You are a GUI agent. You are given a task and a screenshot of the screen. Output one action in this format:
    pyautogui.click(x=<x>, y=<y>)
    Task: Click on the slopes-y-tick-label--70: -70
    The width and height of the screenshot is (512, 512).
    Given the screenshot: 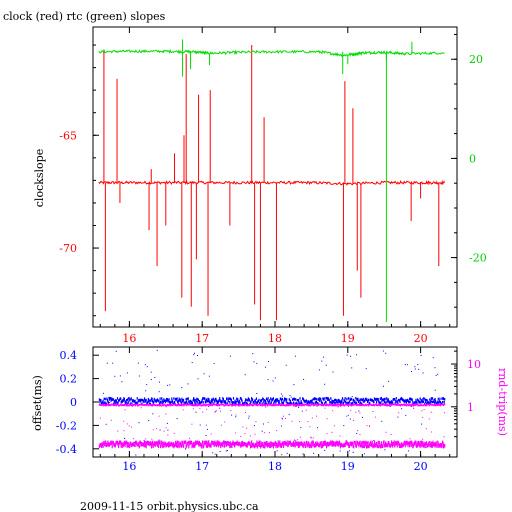 What is the action you would take?
    pyautogui.click(x=68, y=248)
    